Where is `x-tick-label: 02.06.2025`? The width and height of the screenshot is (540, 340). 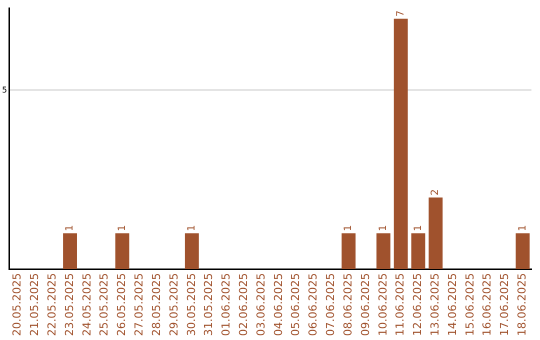
x-tick-label: 02.06.2025 is located at coordinates (243, 304).